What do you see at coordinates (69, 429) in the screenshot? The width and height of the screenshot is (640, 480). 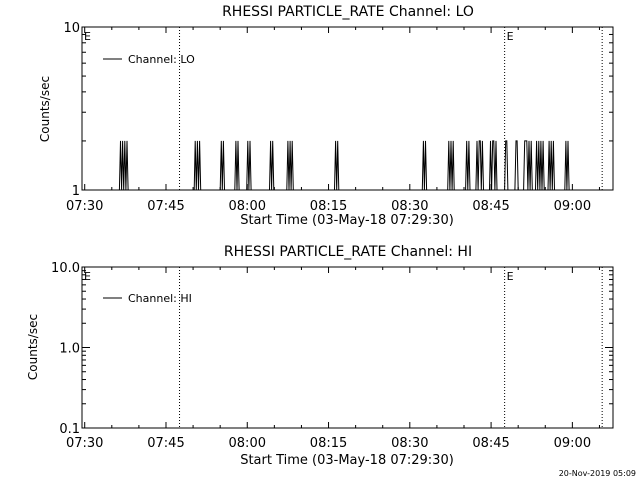 I see `y-tick-label: 0.1` at bounding box center [69, 429].